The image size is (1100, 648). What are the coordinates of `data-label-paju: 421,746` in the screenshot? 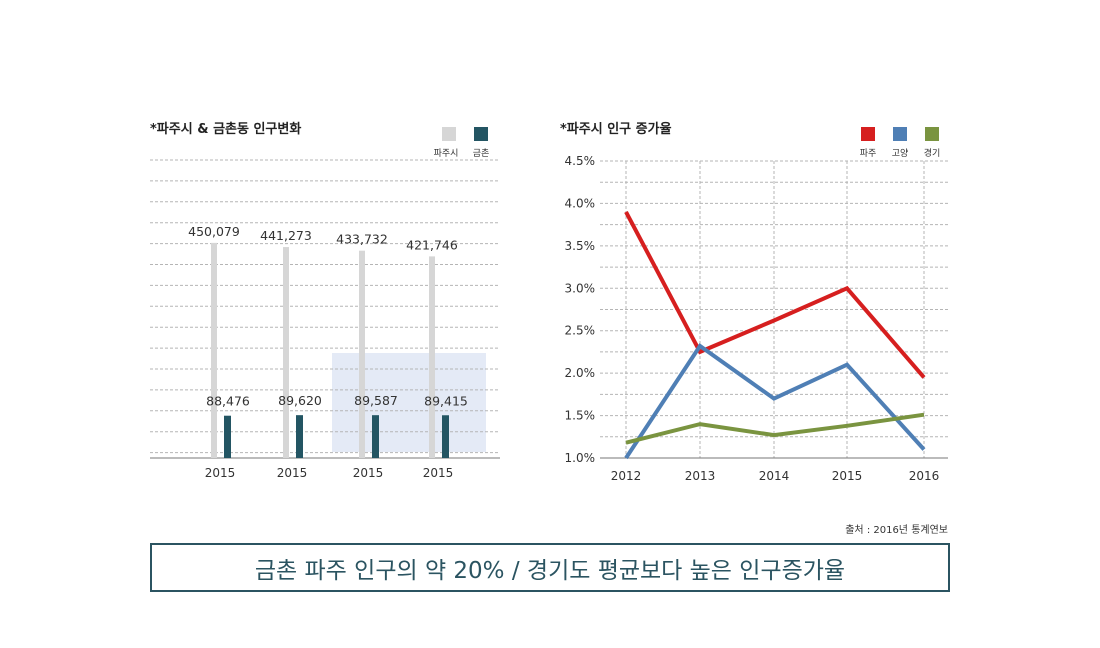 It's located at (432, 244).